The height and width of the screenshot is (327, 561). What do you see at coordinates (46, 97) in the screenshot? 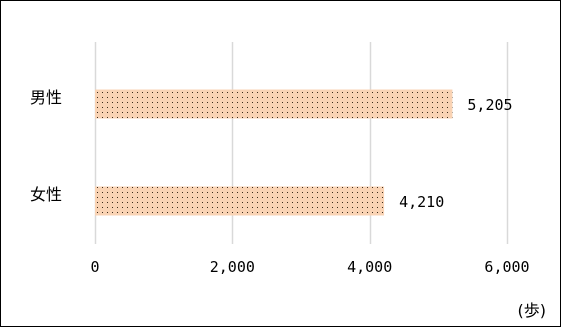
I see `category-label-male: 男性` at bounding box center [46, 97].